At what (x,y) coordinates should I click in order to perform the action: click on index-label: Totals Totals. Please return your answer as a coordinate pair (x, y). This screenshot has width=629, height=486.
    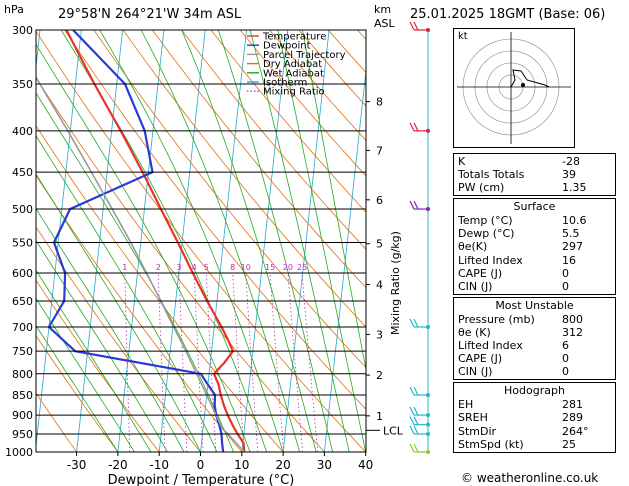
    Looking at the image, I should click on (491, 175).